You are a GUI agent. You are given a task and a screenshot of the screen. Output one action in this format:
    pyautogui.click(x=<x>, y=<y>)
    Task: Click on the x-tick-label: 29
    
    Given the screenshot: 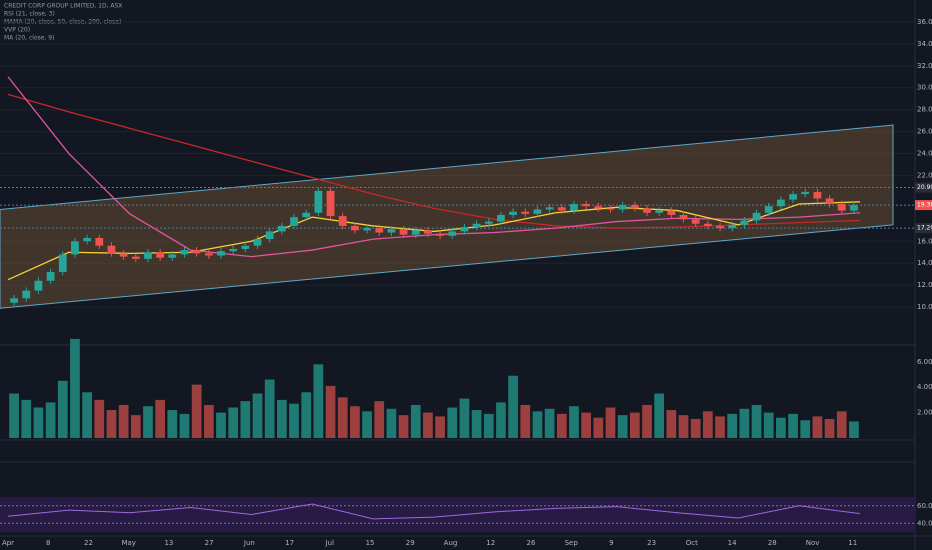 What is the action you would take?
    pyautogui.click(x=410, y=543)
    